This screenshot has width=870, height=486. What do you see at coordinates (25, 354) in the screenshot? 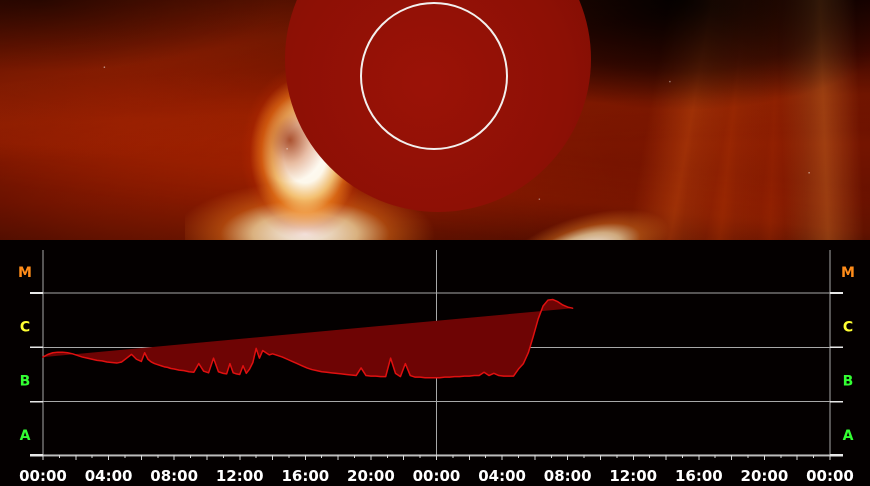
I see `yaxis-labels-left: M C B A` at bounding box center [25, 354].